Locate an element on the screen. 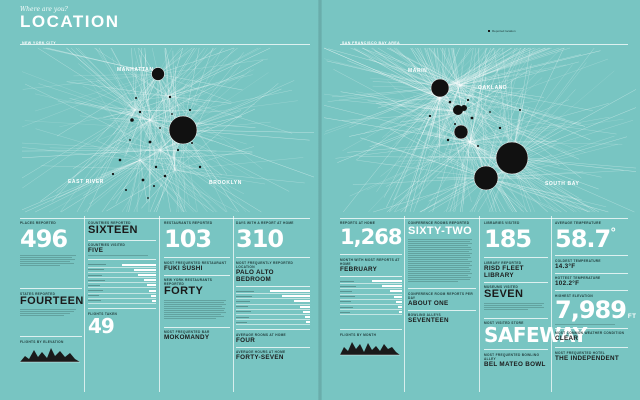 This screenshot has height=400, width=640. label-mokmandy: MOST FREQUENTED BAR is located at coordinates (187, 332).